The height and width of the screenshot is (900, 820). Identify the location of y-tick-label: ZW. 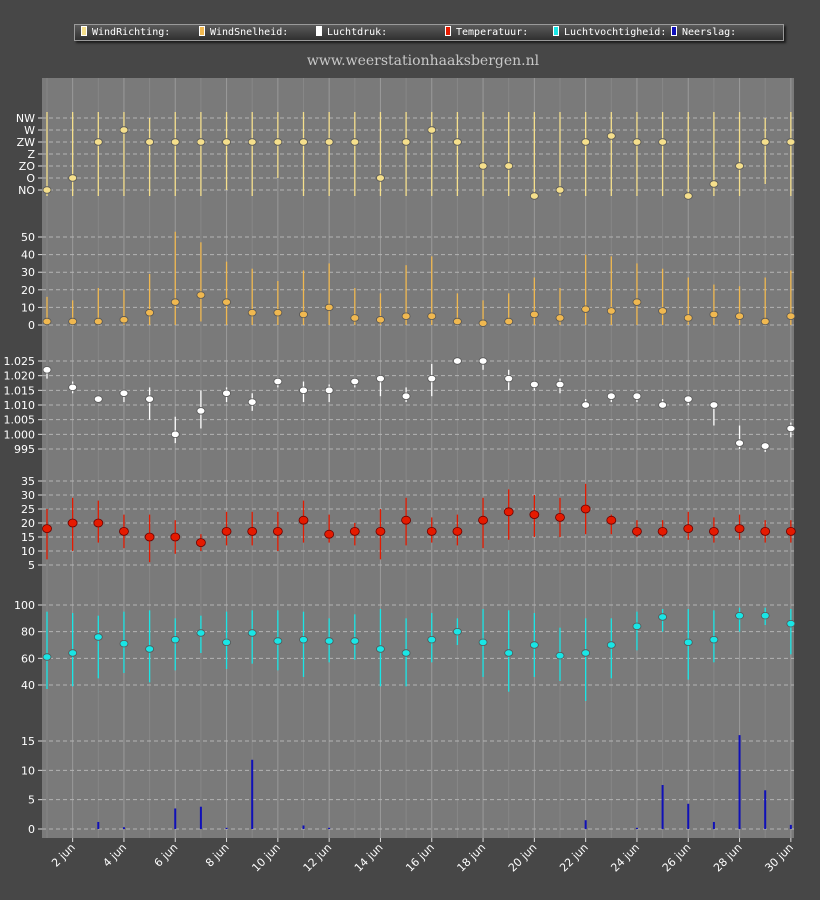
(26, 142).